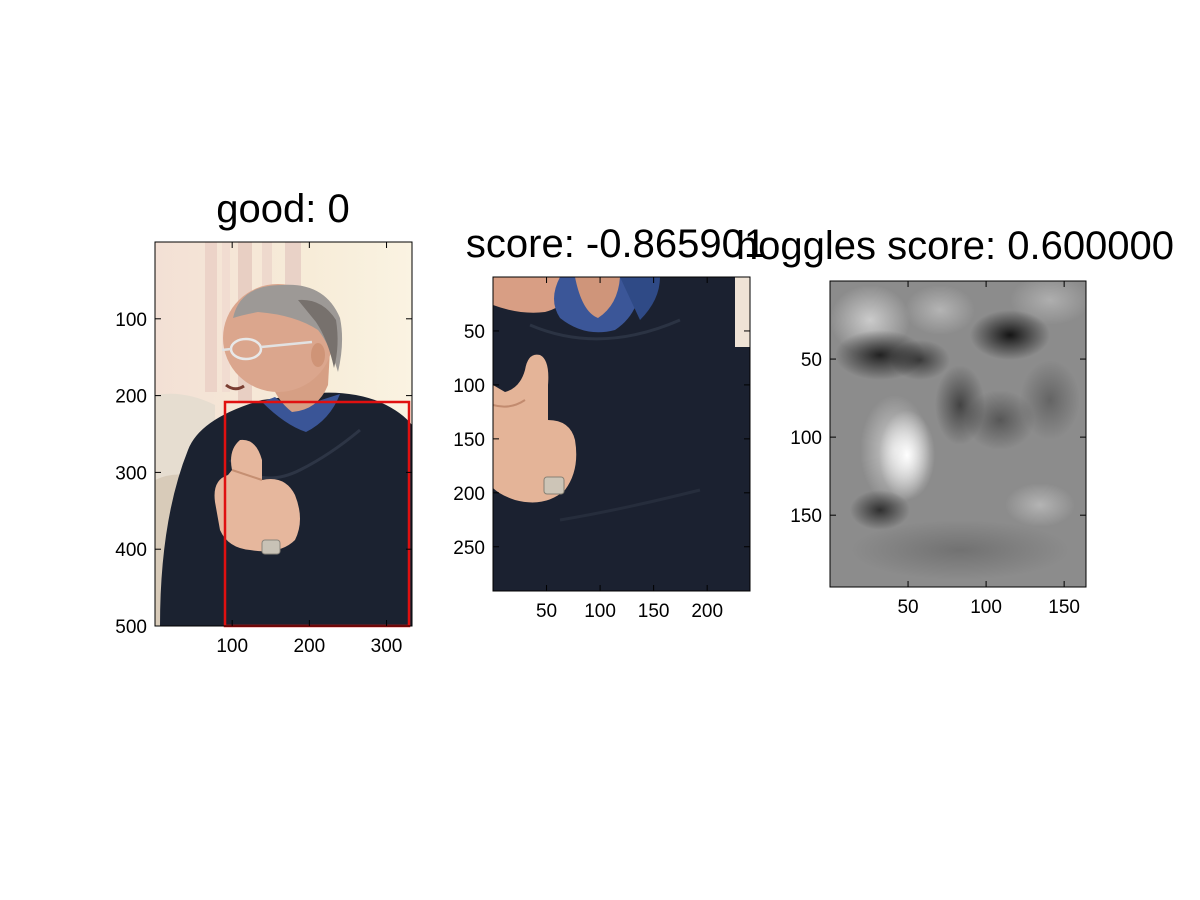 This screenshot has width=1200, height=900. I want to click on panel-original: good: 0, so click(264, 422).